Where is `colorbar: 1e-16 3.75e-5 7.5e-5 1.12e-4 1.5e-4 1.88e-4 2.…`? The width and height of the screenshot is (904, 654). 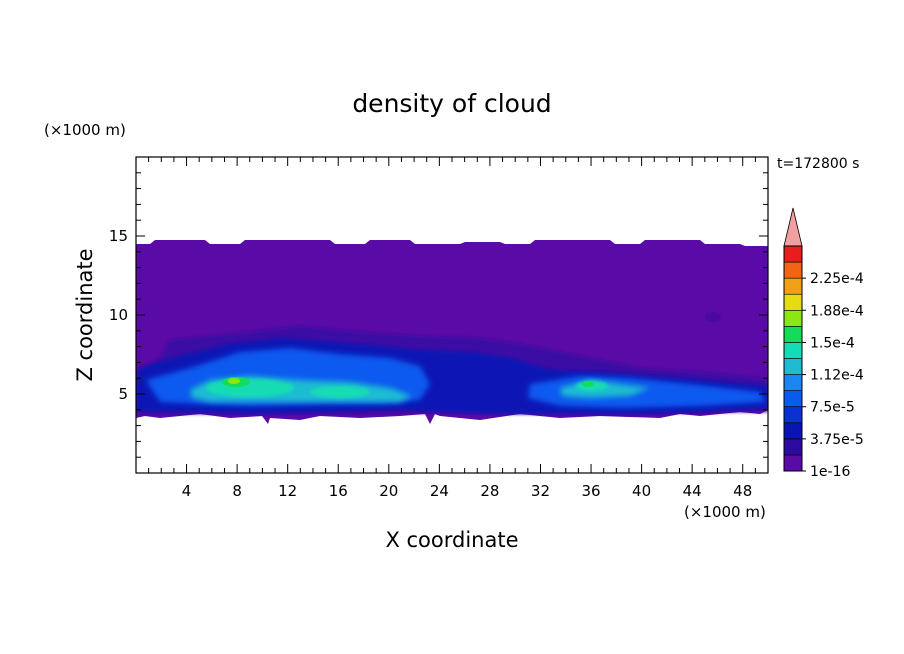 colorbar: 1e-16 3.75e-5 7.5e-5 1.12e-4 1.5e-4 1.88e-4 2.… is located at coordinates (823, 343).